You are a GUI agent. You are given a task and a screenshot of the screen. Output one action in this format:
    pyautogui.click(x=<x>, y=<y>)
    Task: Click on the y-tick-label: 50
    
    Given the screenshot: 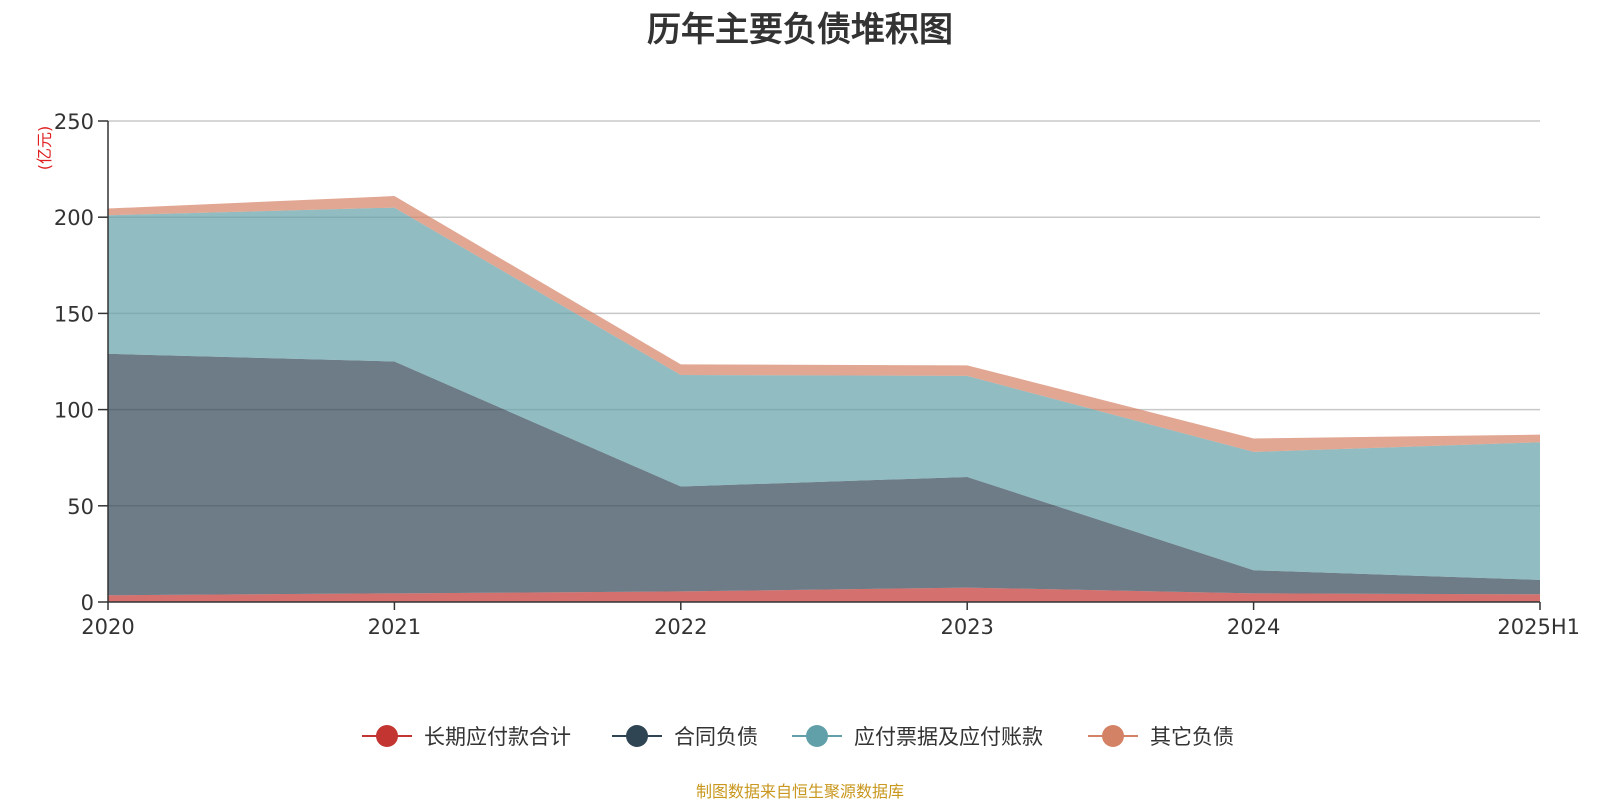 What is the action you would take?
    pyautogui.click(x=80, y=507)
    